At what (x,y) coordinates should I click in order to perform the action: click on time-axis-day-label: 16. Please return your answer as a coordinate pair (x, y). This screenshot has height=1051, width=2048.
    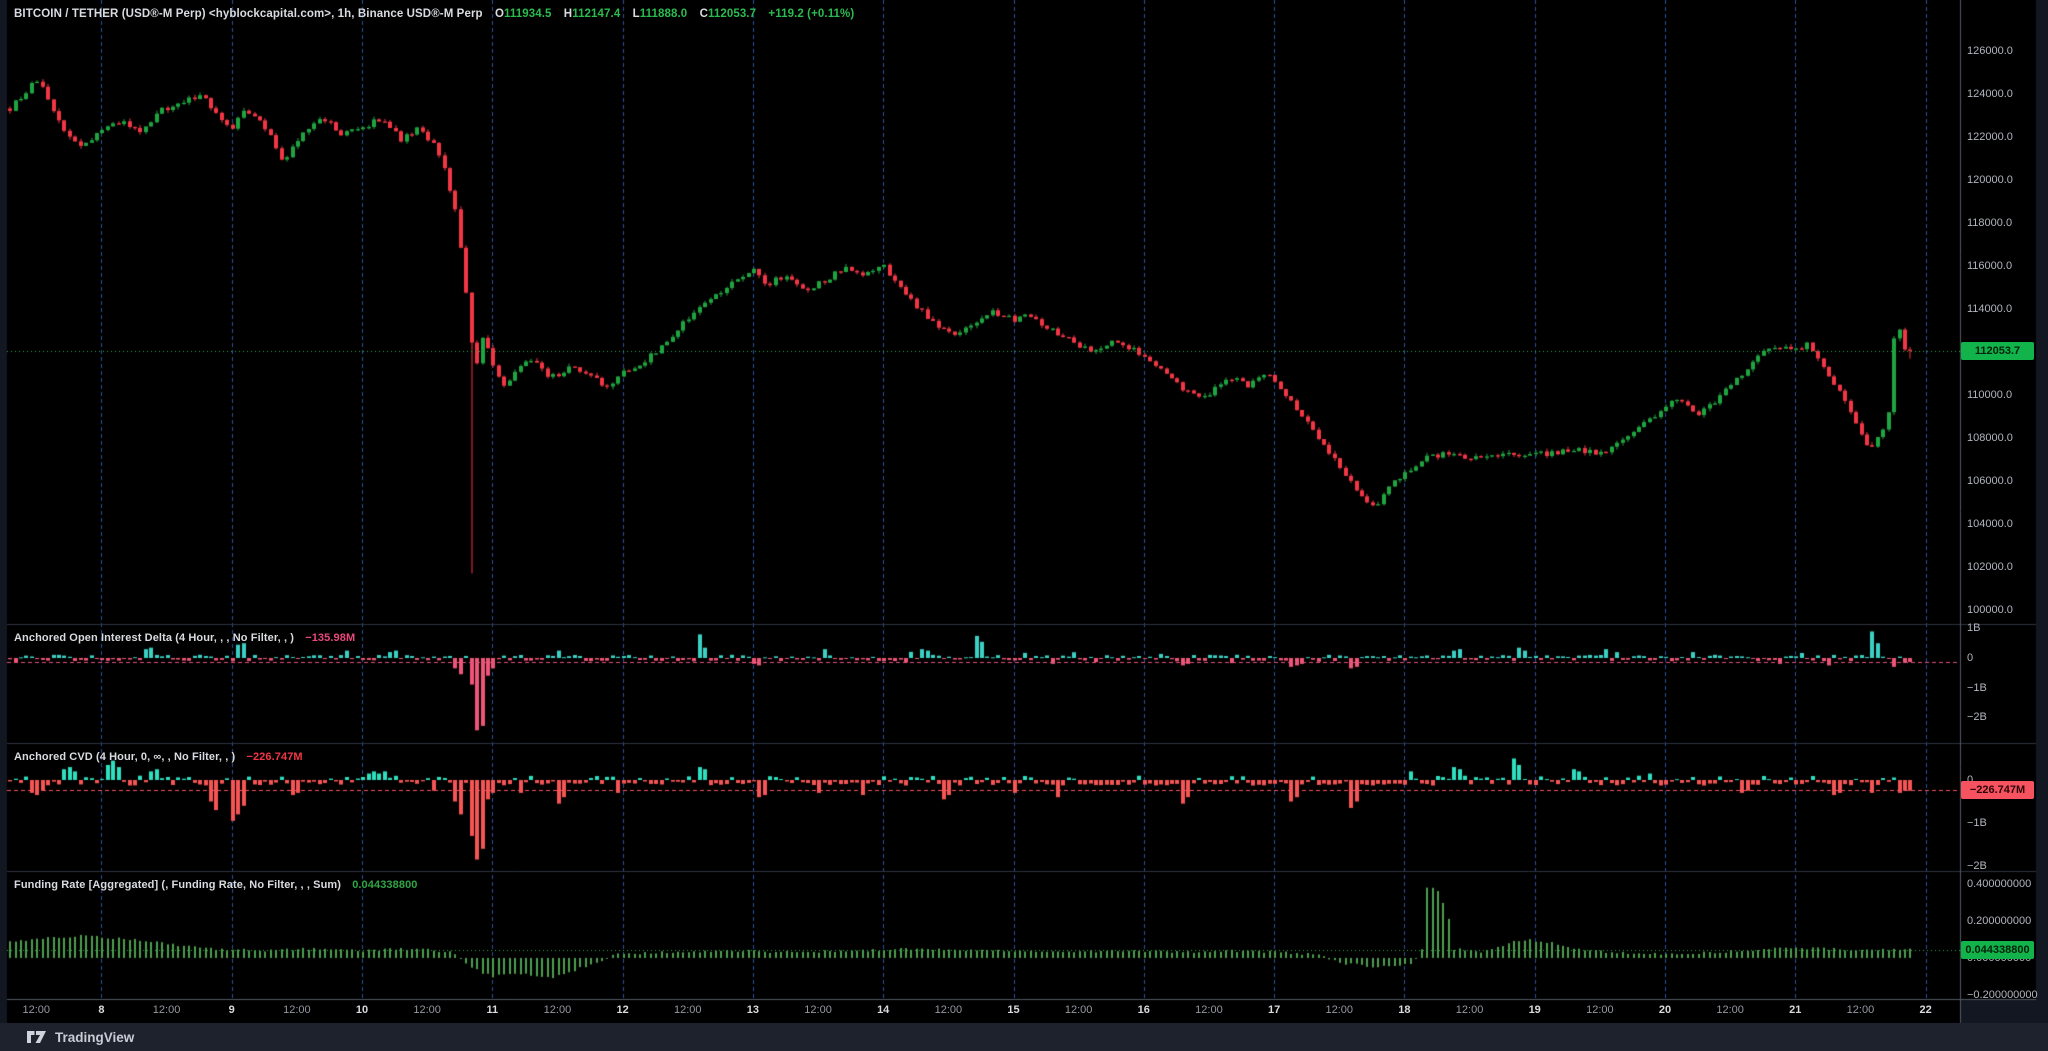
    Looking at the image, I should click on (1143, 1010).